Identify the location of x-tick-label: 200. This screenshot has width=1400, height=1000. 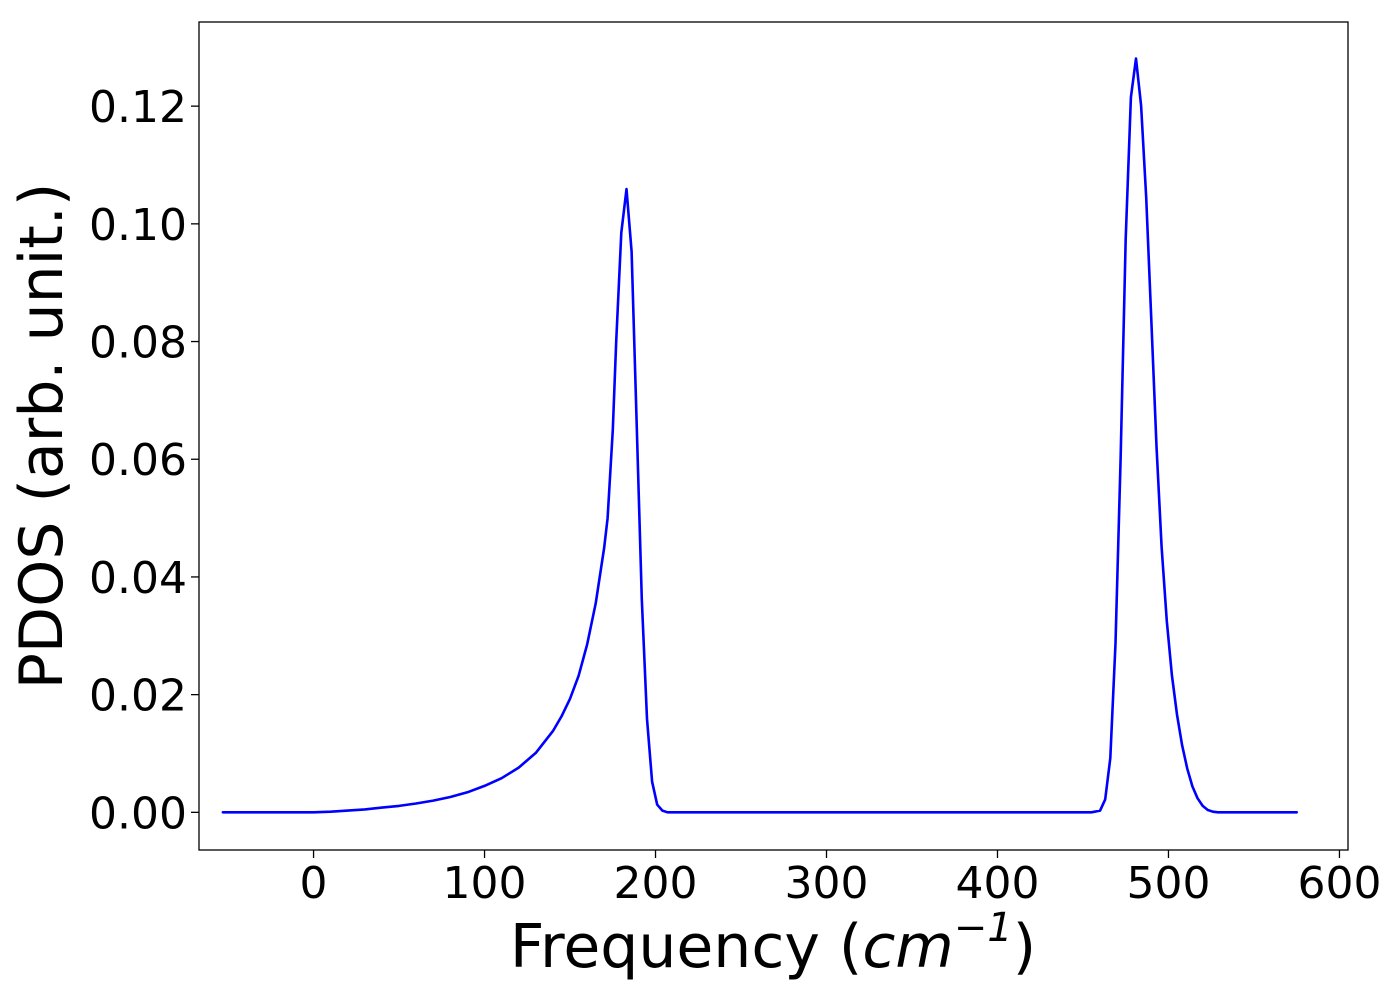
(656, 883).